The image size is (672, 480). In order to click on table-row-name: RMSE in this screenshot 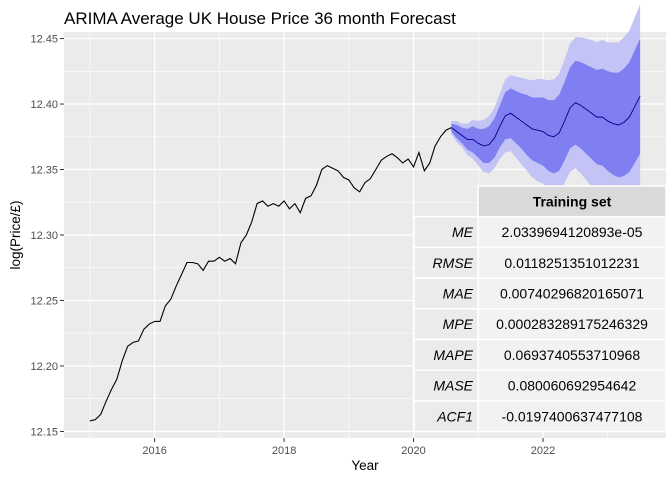, I will do `click(453, 263)`.